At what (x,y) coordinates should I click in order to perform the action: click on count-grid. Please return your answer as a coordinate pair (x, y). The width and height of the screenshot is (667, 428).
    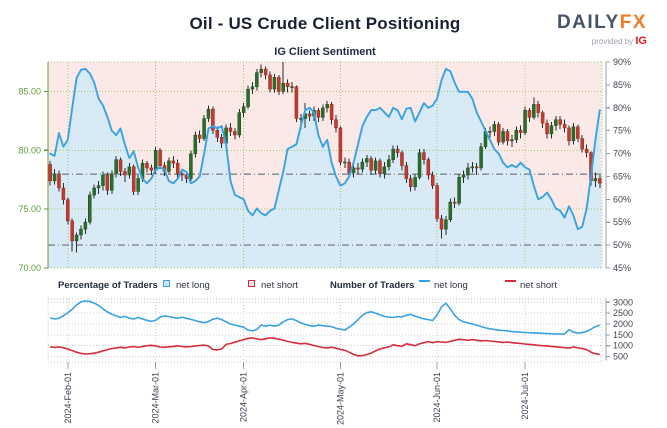
    Looking at the image, I should click on (325, 330).